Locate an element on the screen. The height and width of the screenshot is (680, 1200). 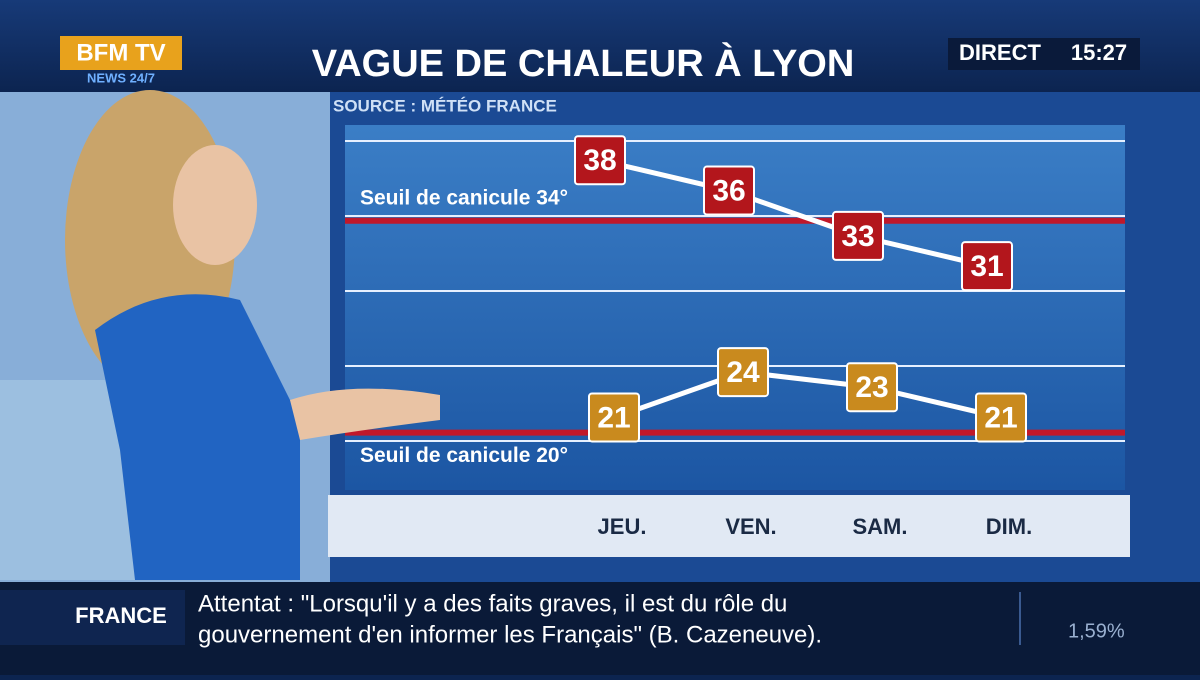
market-value: 1,59% is located at coordinates (1096, 631).